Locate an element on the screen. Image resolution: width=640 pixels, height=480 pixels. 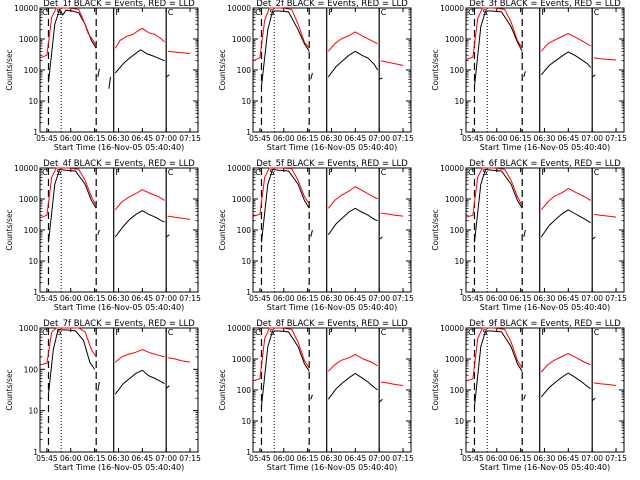
chart-title: Det_4f BLACK = Events, RED = LLD is located at coordinates (119, 164).